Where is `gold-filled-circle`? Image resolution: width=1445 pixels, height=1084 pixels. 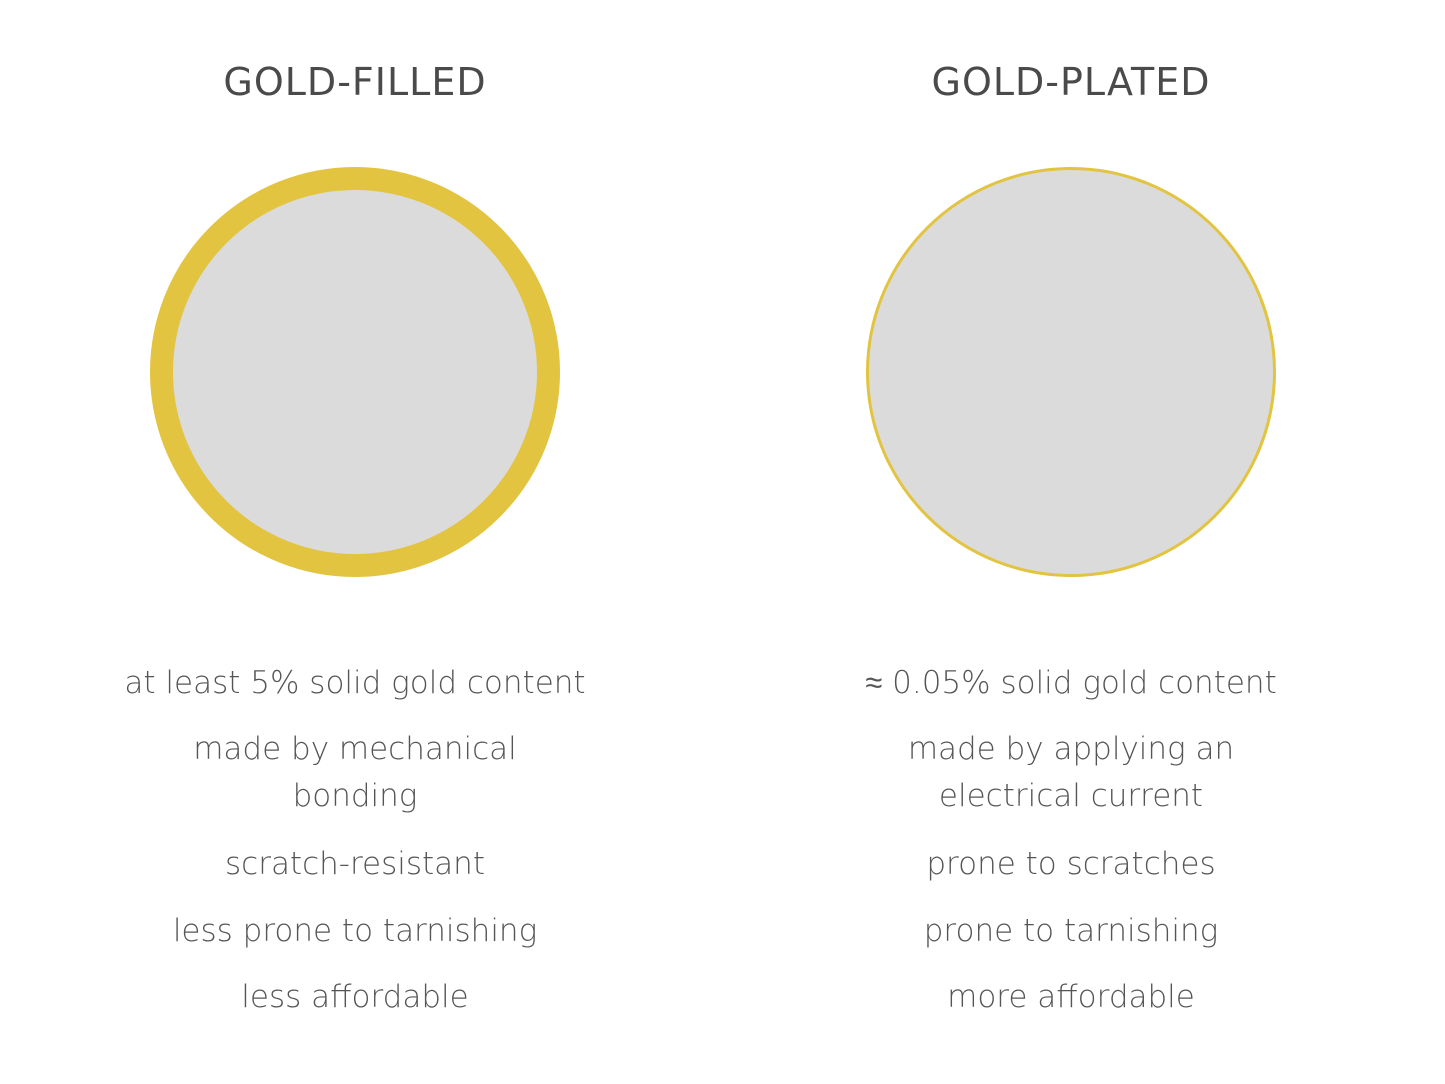
gold-filled-circle is located at coordinates (355, 372).